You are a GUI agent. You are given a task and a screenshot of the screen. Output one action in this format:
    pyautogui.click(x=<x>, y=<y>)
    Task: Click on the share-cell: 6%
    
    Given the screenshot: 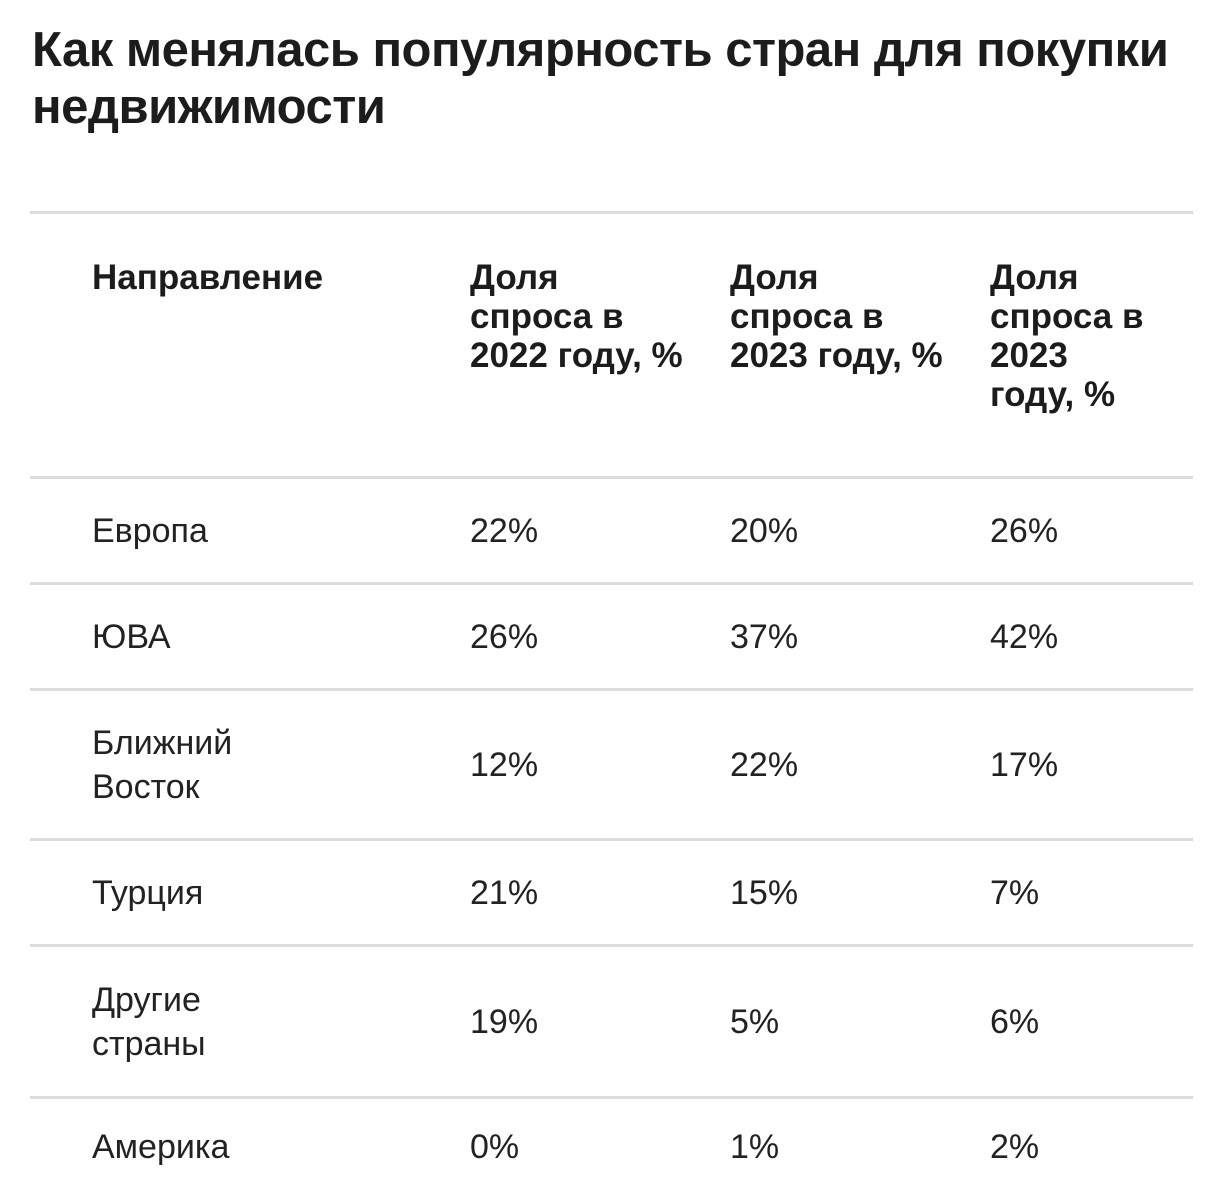 What is the action you would take?
    pyautogui.click(x=1091, y=1022)
    